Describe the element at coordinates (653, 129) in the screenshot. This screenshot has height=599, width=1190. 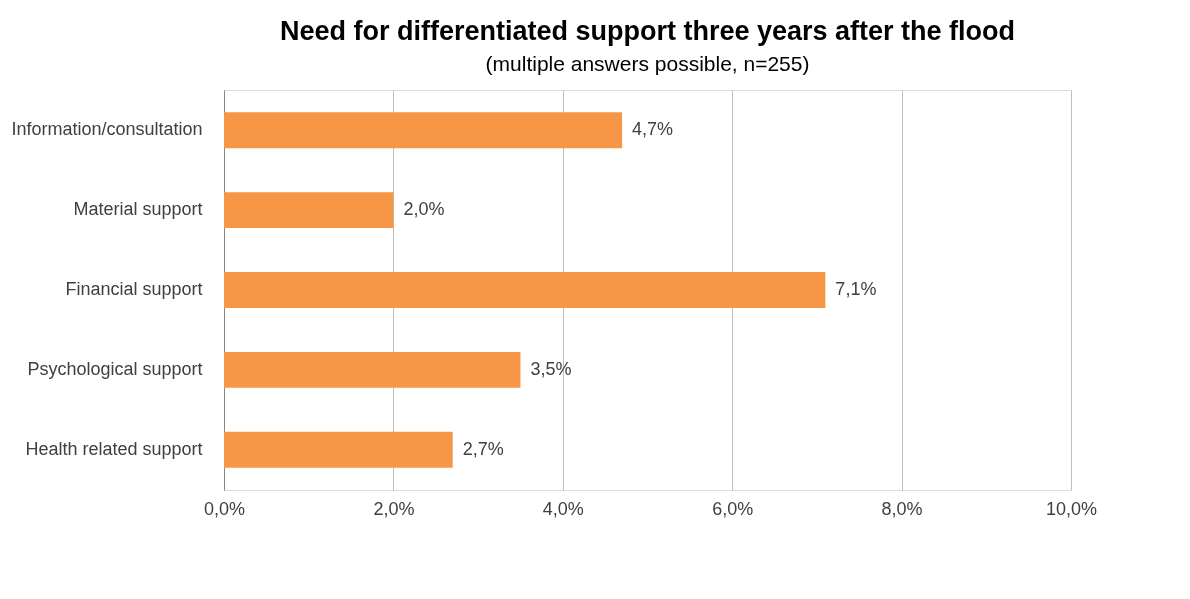
I see `data-label: 4,7%` at that location.